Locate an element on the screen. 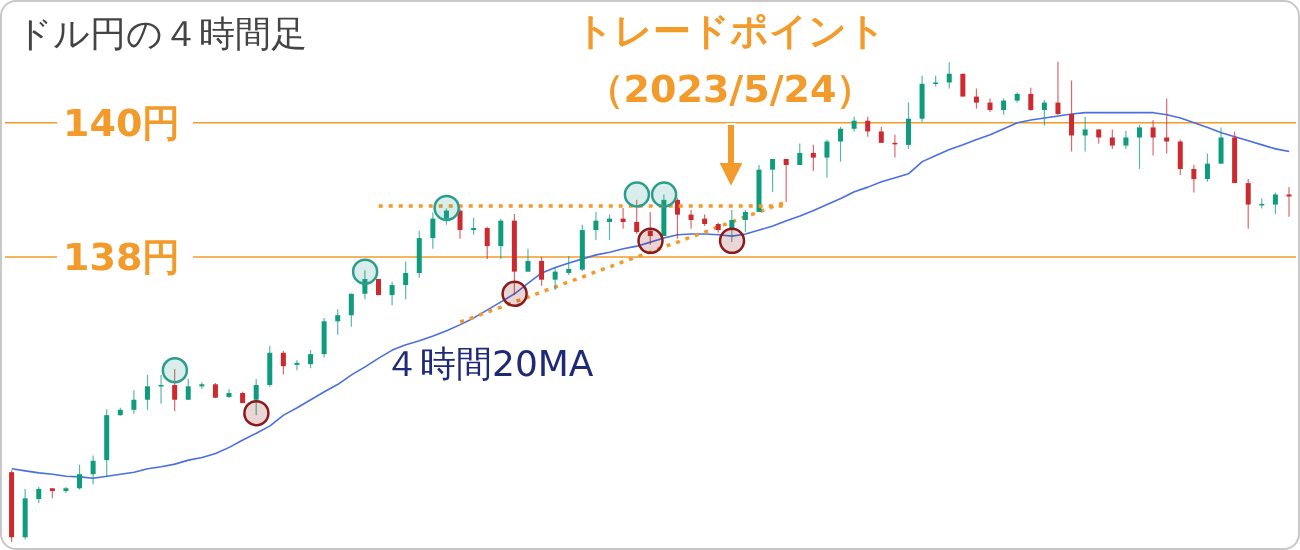  chart-title: ドル円の４時間足 is located at coordinates (161, 34).